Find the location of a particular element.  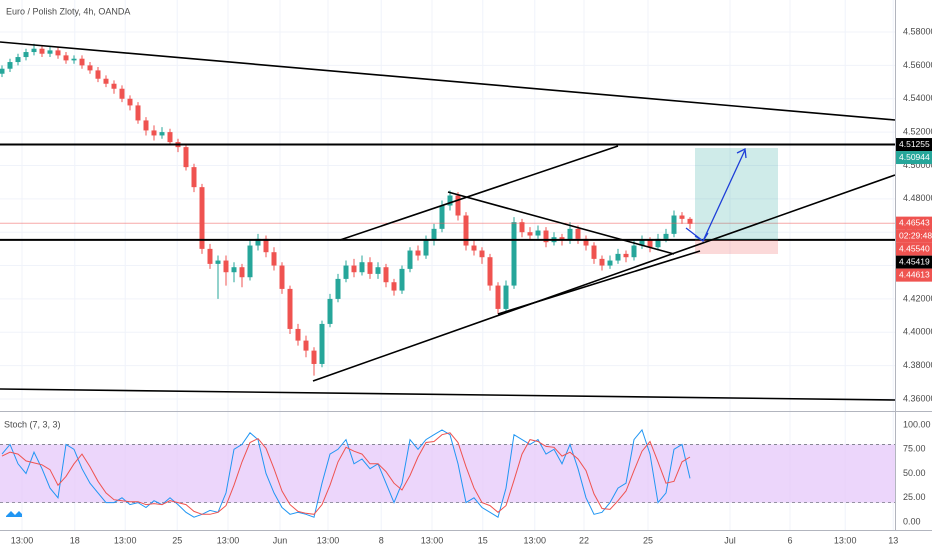

chart-title: Euro / Polish Zloty, 4h, OANDA is located at coordinates (68, 11).